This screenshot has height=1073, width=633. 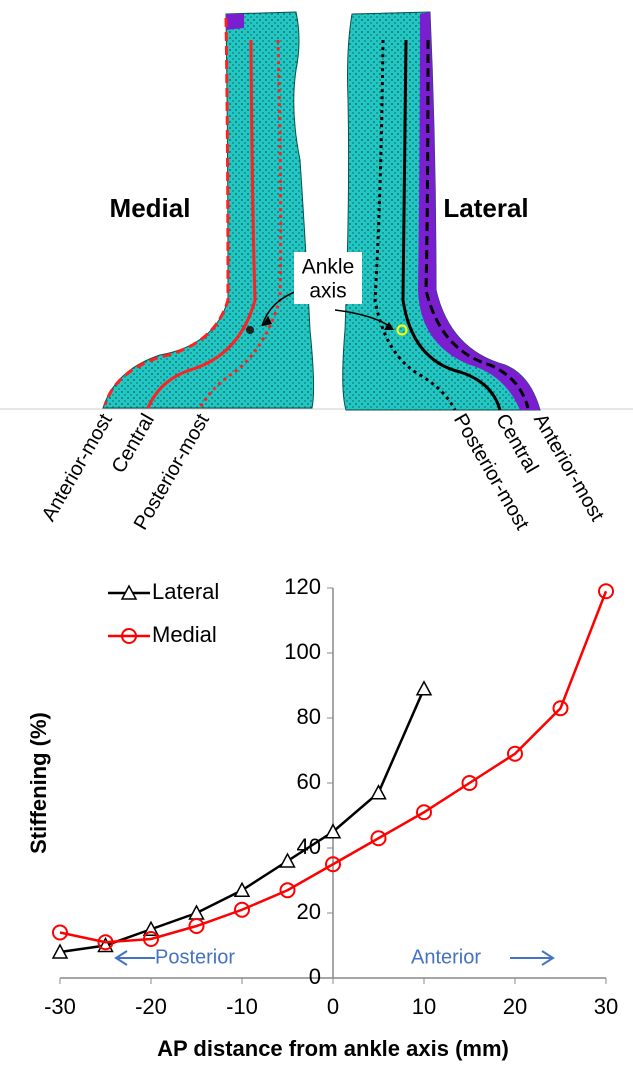 What do you see at coordinates (235, 22) in the screenshot?
I see `medial-region` at bounding box center [235, 22].